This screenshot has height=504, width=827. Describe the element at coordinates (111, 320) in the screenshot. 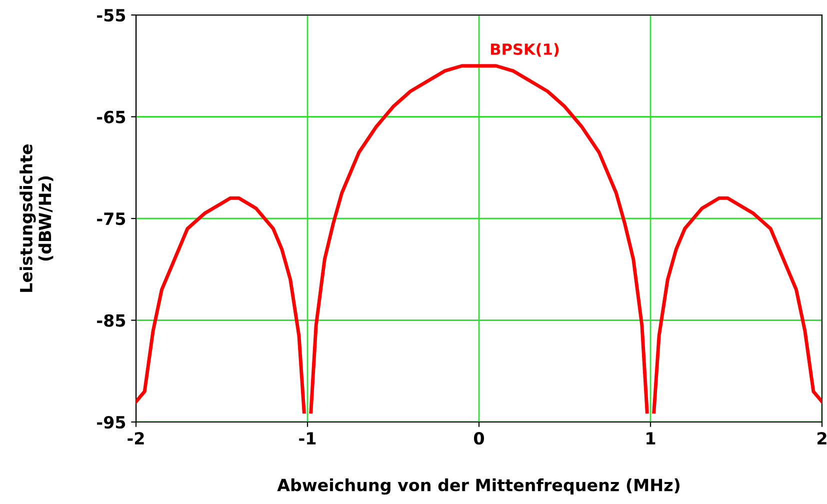

I see `y-tick-label: -85` at that location.